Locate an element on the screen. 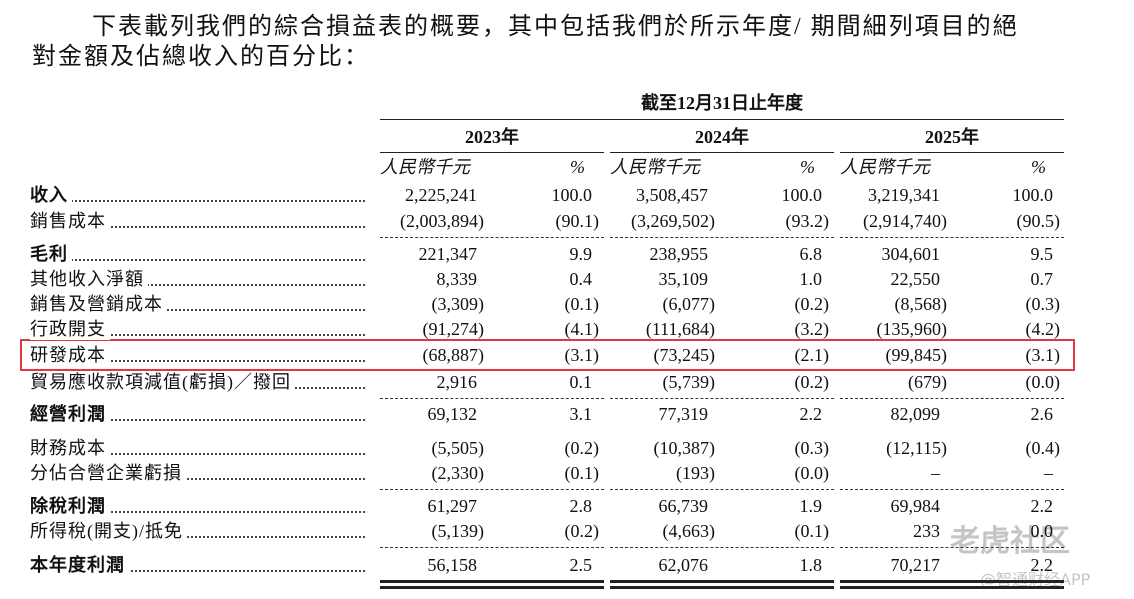 This screenshot has height=599, width=1134. amount-cell: 70,217 is located at coordinates (915, 565).